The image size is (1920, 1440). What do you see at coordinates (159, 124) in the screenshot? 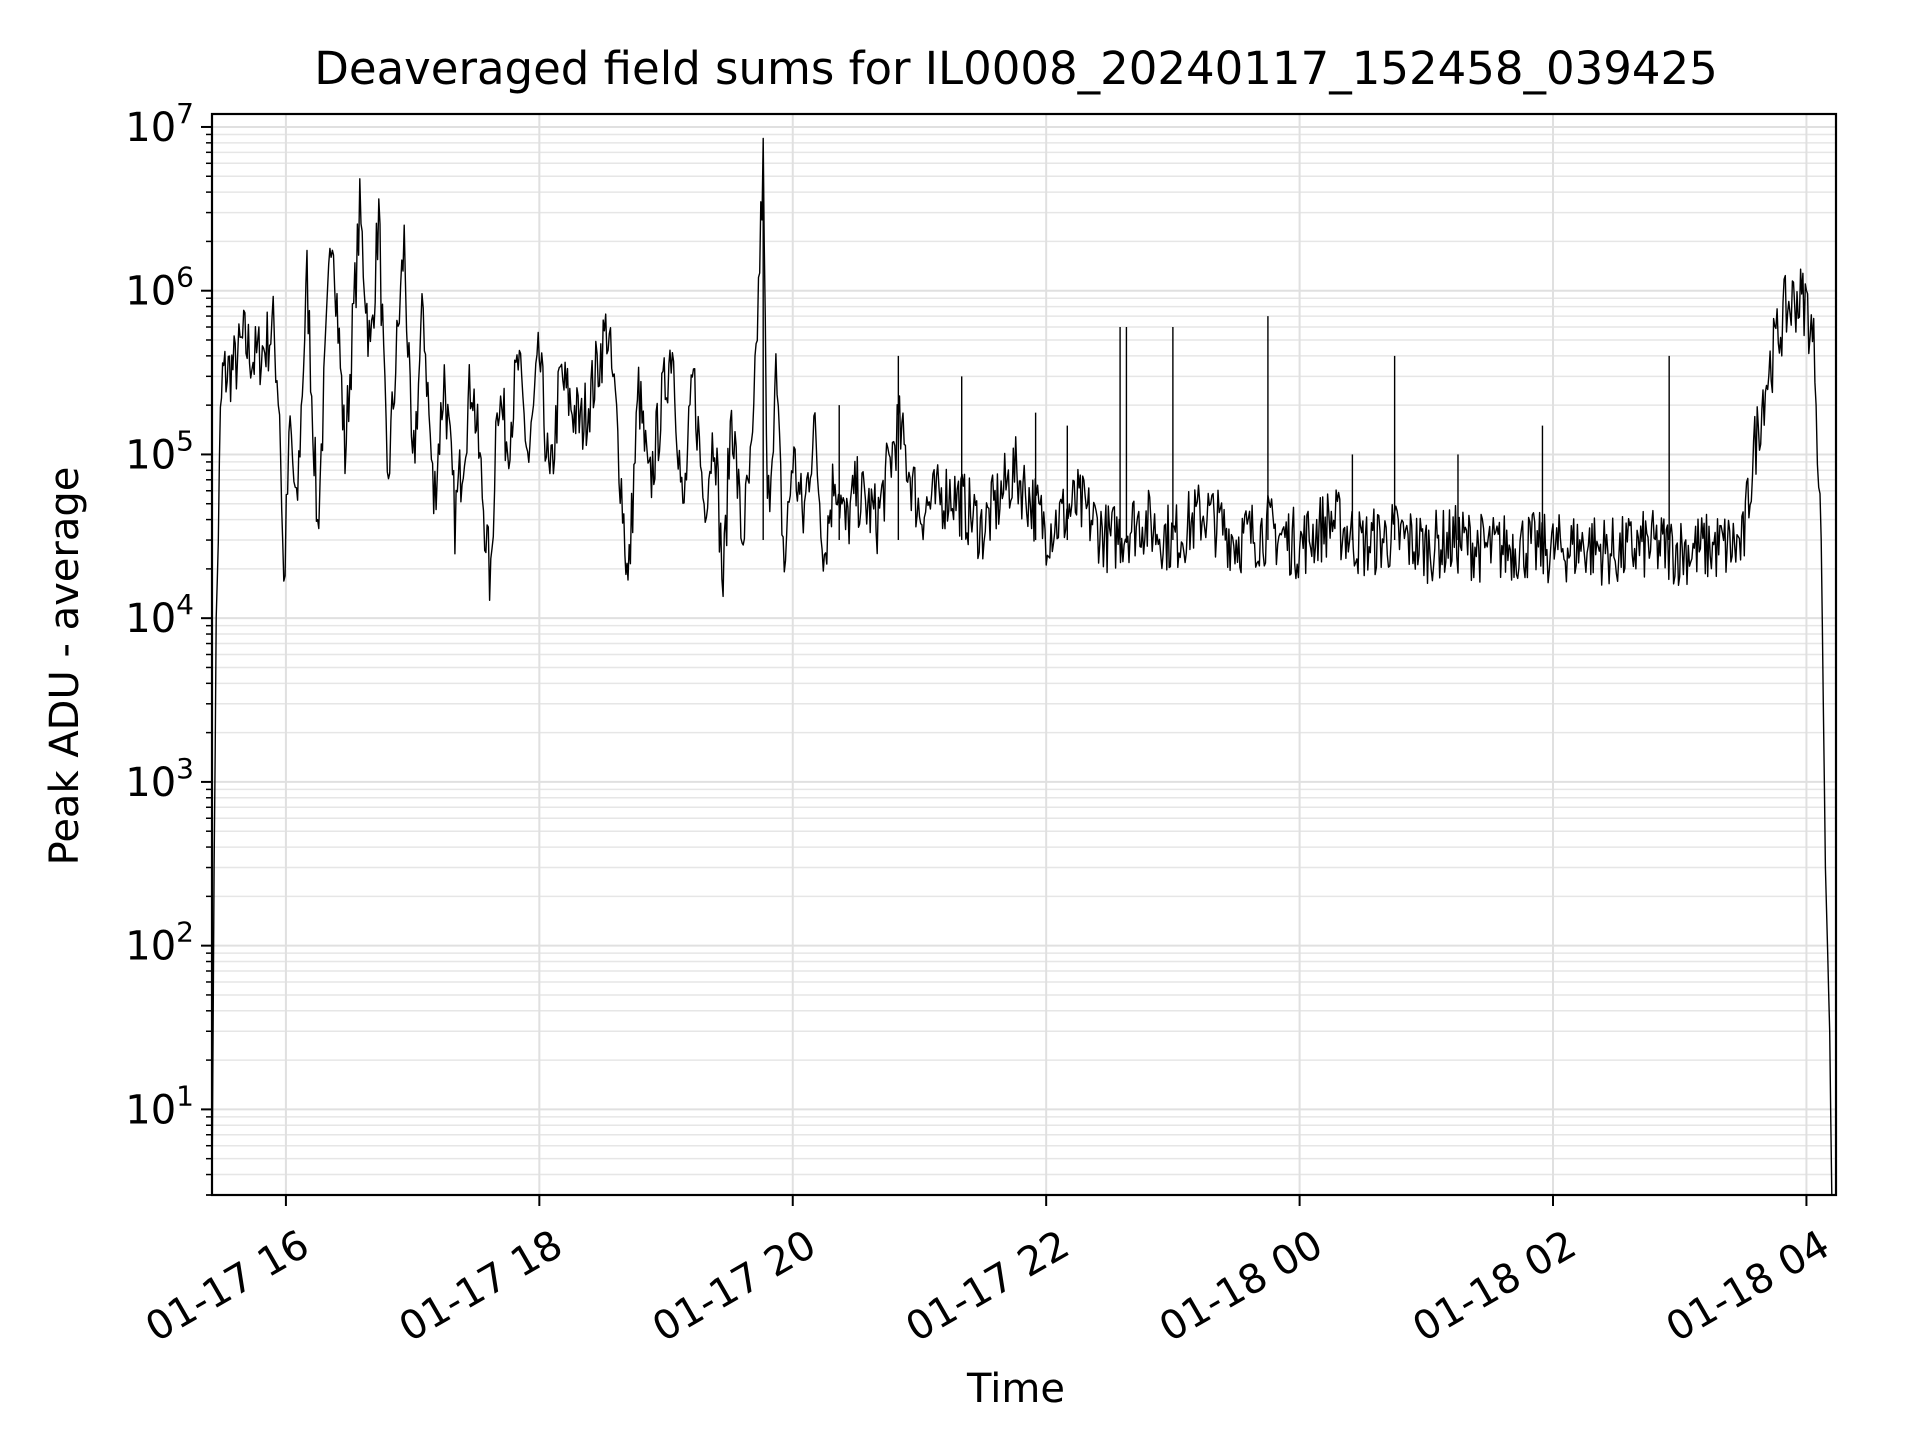
I see `y-tick-label: 10⁷` at bounding box center [159, 124].